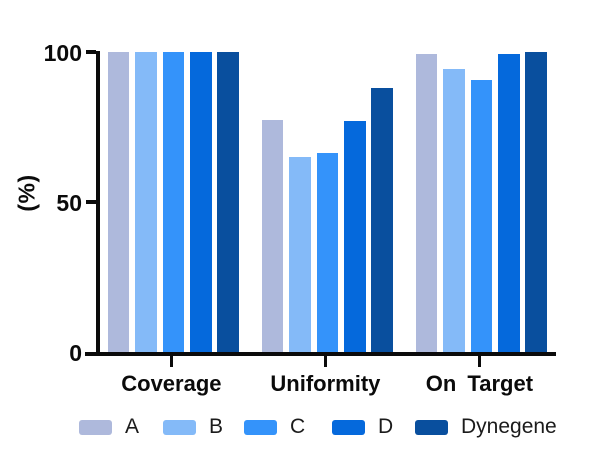 The image size is (600, 456). I want to click on bar-a-coverage, so click(118, 202).